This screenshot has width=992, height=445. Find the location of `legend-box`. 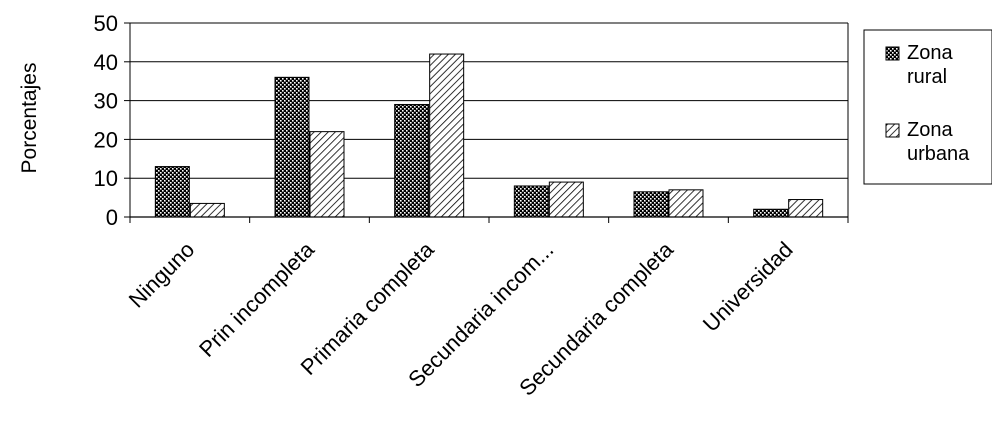

legend-box is located at coordinates (927, 107).